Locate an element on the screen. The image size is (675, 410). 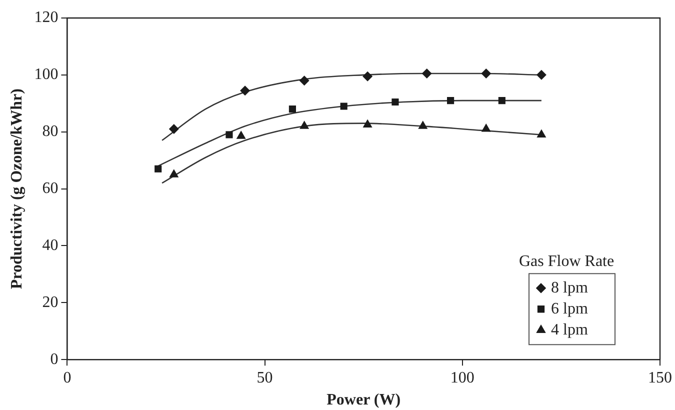
y-tick-label: 20 is located at coordinates (50, 302).